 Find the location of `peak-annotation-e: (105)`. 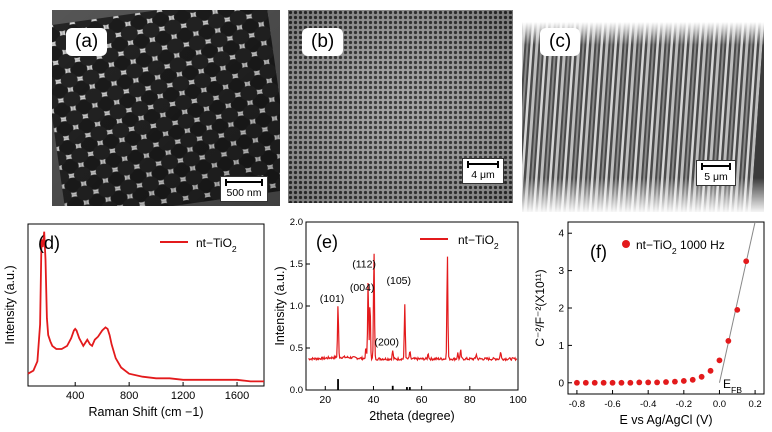

peak-annotation-e: (105) is located at coordinates (399, 281).